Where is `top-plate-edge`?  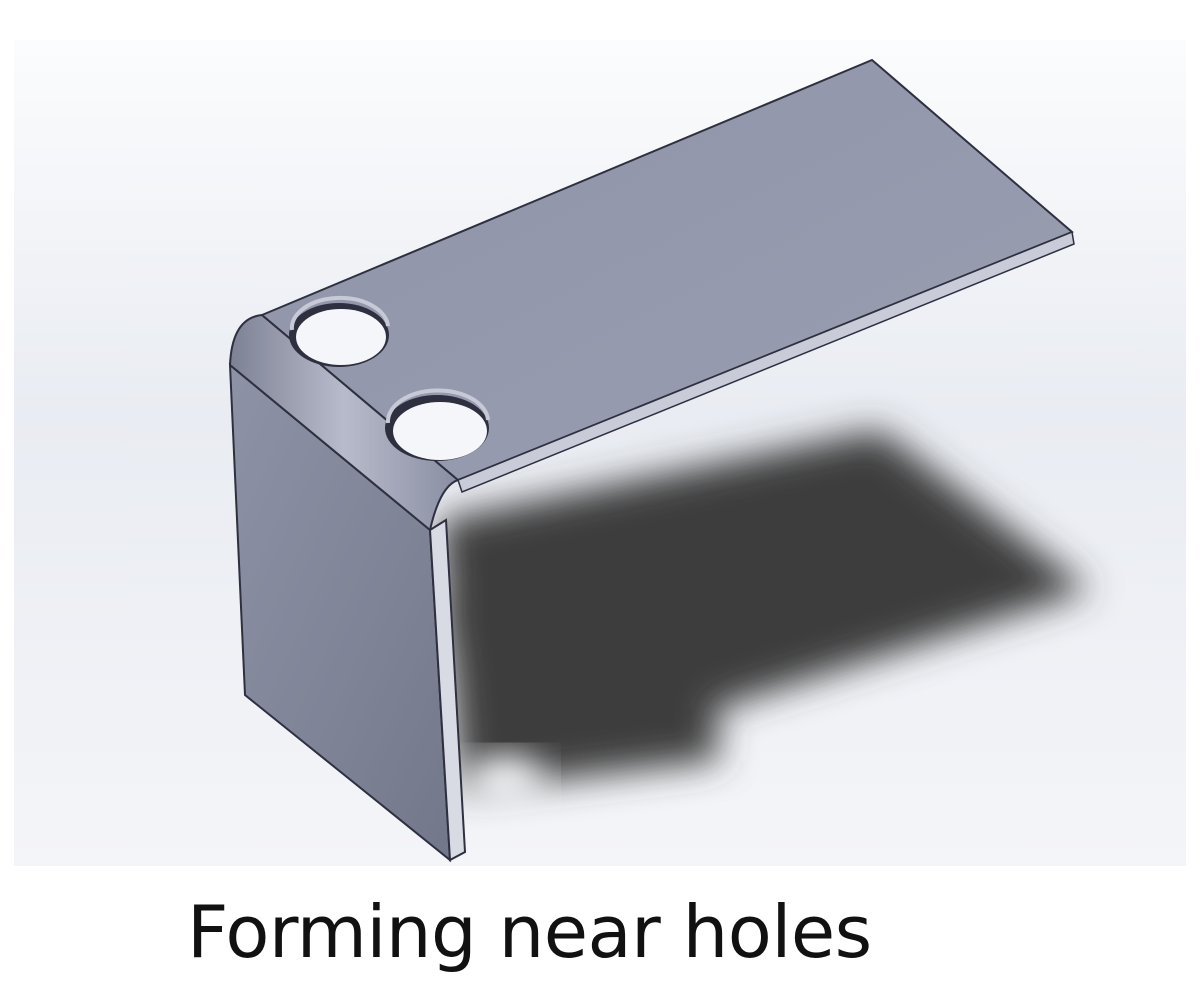 top-plate-edge is located at coordinates (766, 361).